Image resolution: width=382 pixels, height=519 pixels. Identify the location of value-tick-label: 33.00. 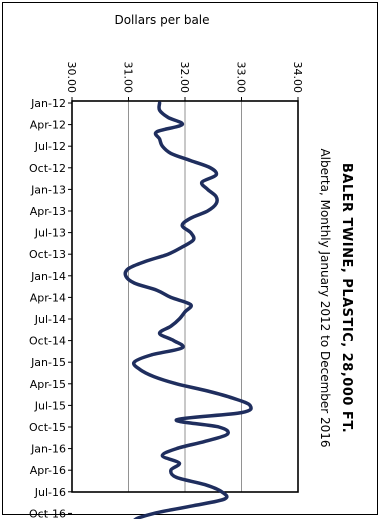
(241, 78).